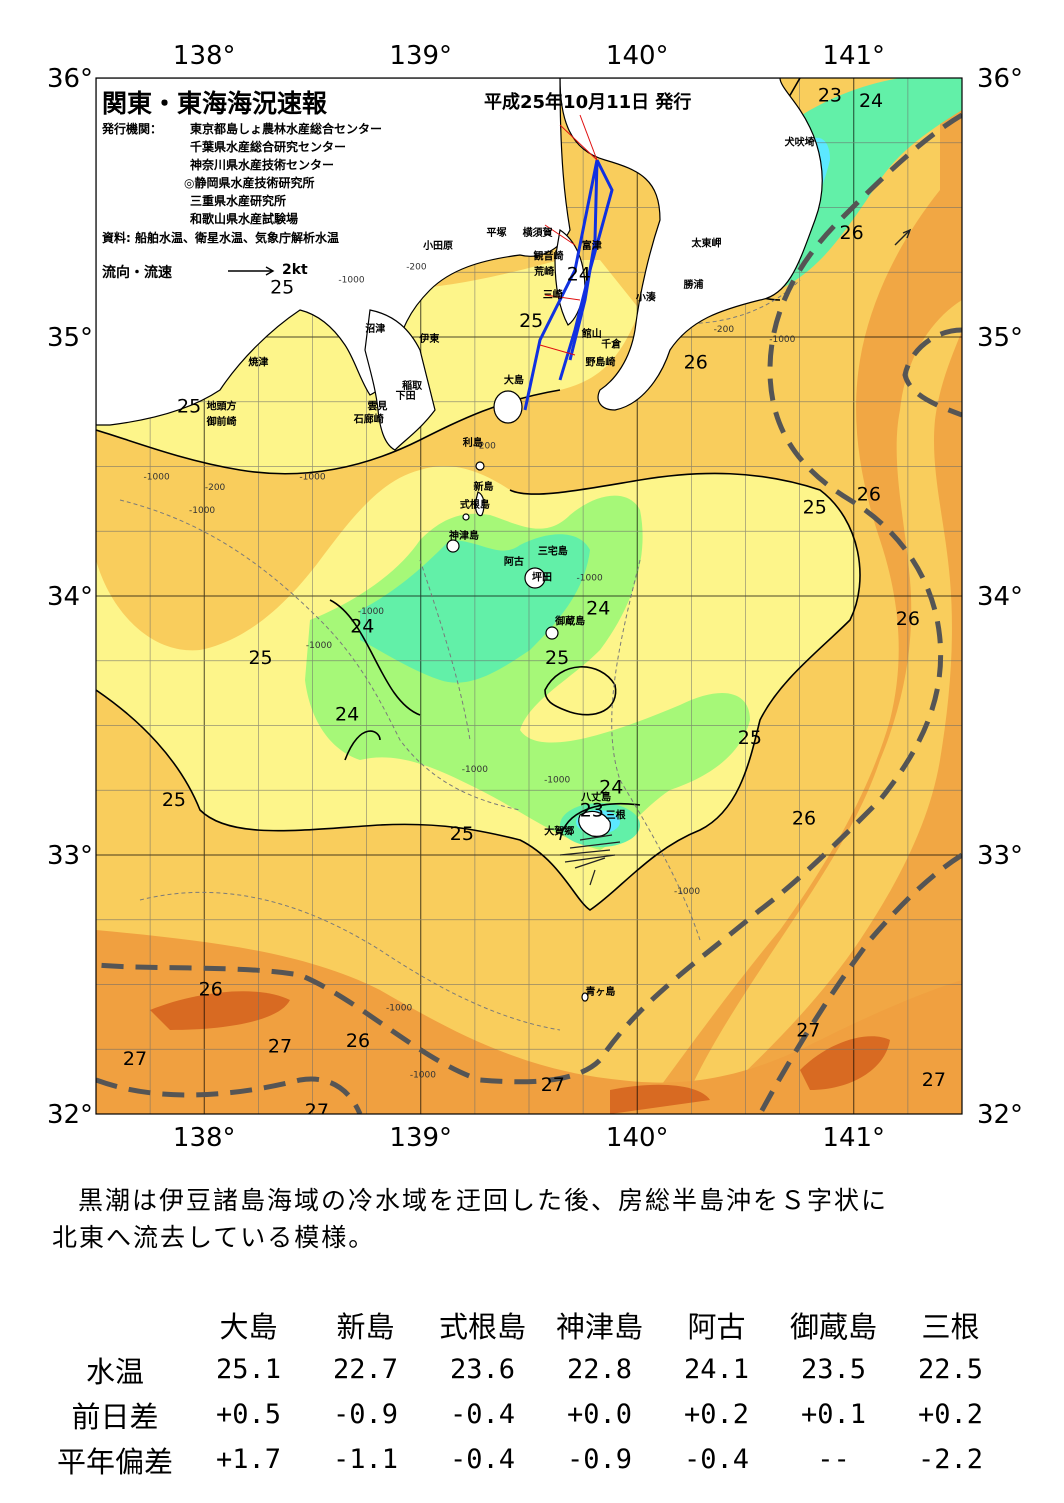  I want to click on station-name: 三根, so click(950, 1326).